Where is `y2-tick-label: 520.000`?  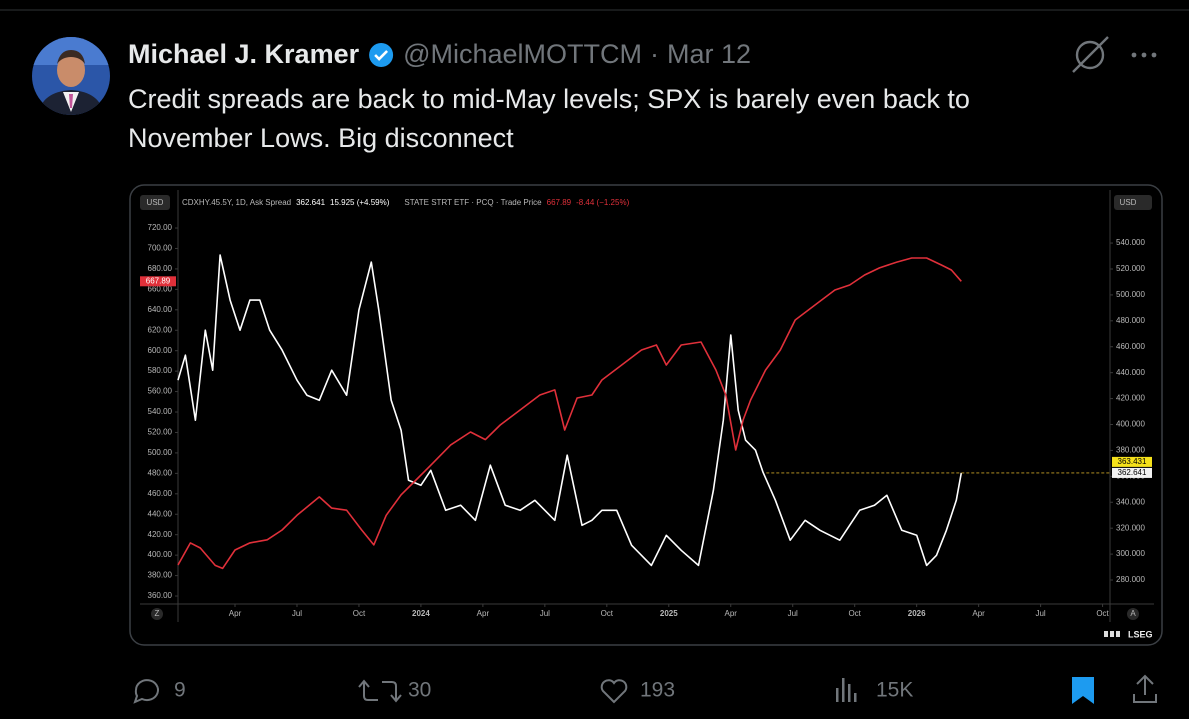
y2-tick-label: 520.000 is located at coordinates (1130, 268).